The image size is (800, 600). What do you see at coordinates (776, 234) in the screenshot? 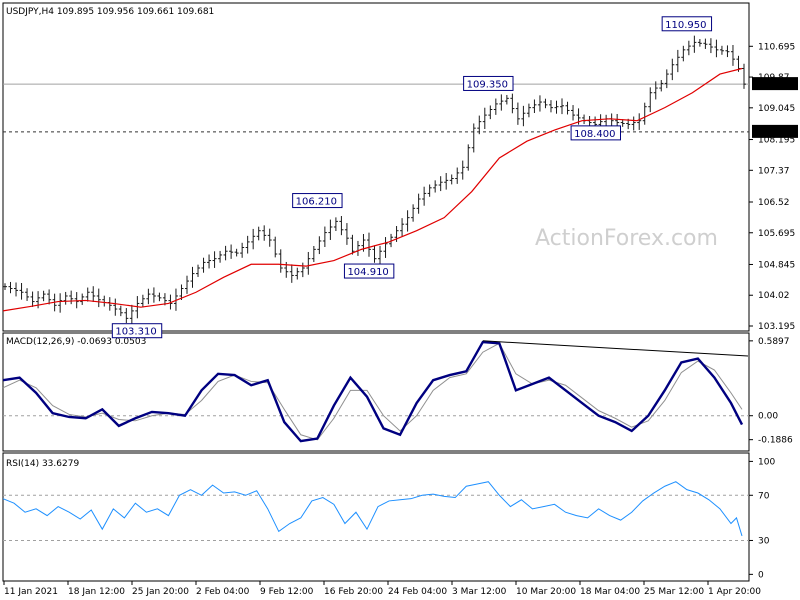
I see `price-ytick-label: 105.695` at bounding box center [776, 234].